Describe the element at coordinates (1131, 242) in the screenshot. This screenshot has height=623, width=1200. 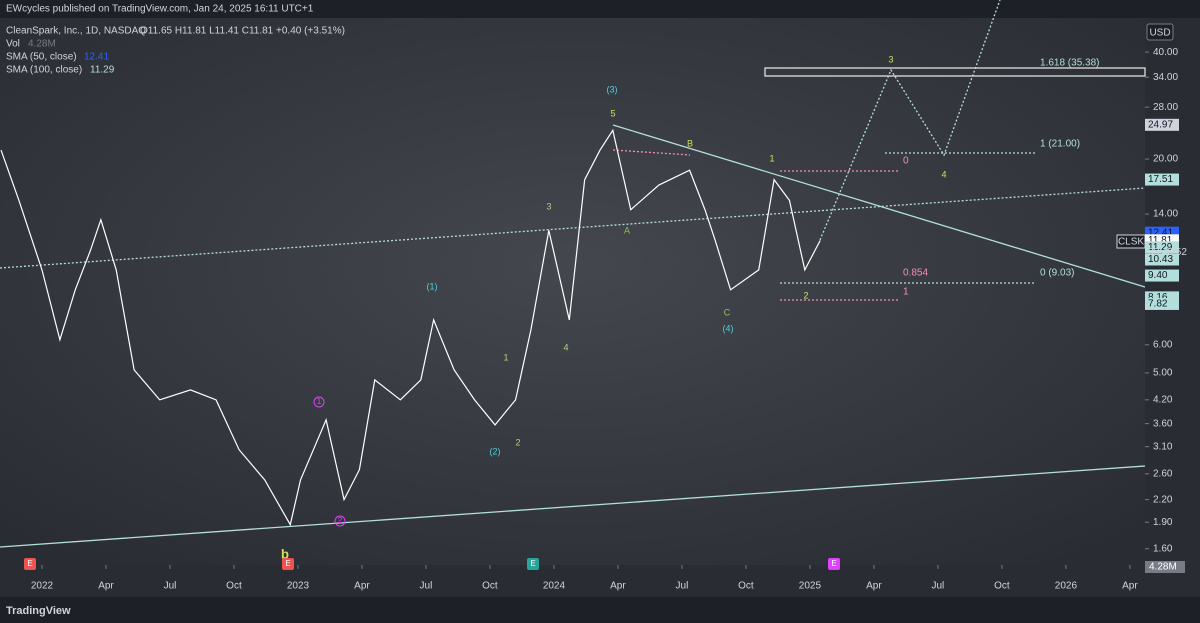
I see `symbol-tag: CLSK` at that location.